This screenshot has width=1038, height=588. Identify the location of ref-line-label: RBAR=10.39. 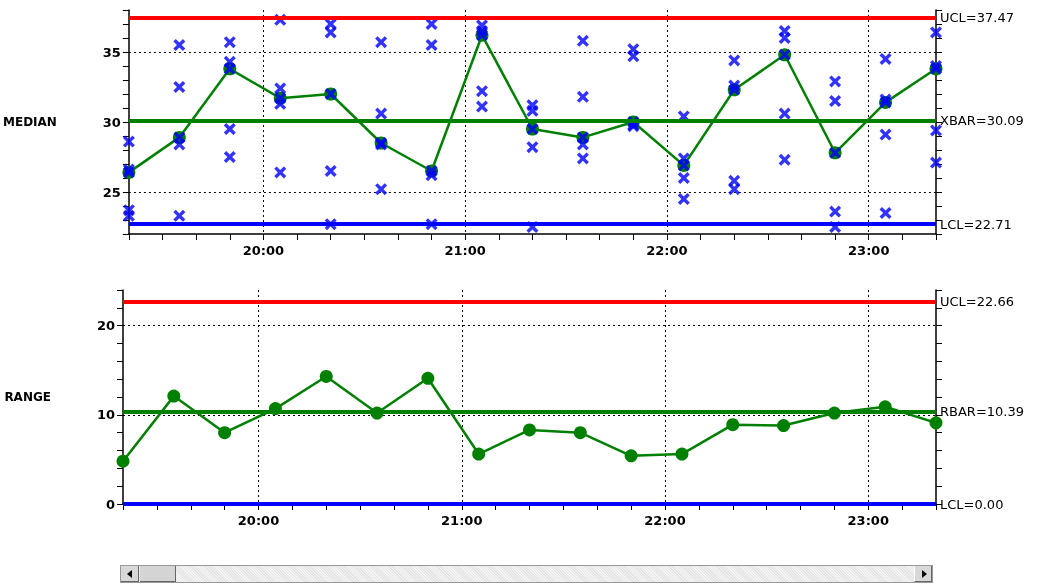
(982, 411).